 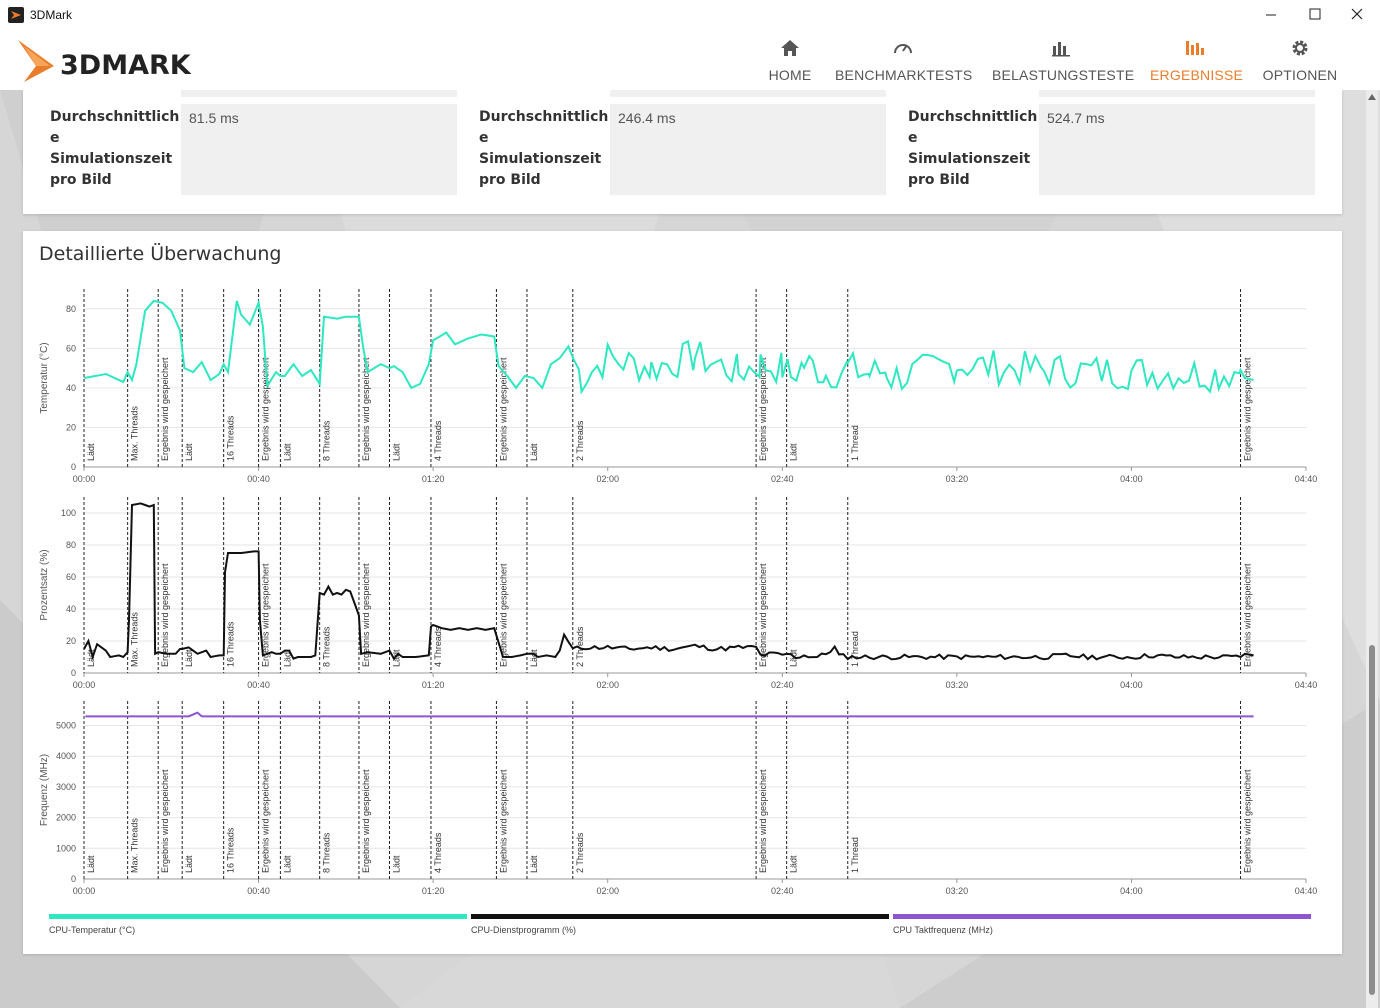 I want to click on x-tick-label: 04:00, so click(x=1131, y=891).